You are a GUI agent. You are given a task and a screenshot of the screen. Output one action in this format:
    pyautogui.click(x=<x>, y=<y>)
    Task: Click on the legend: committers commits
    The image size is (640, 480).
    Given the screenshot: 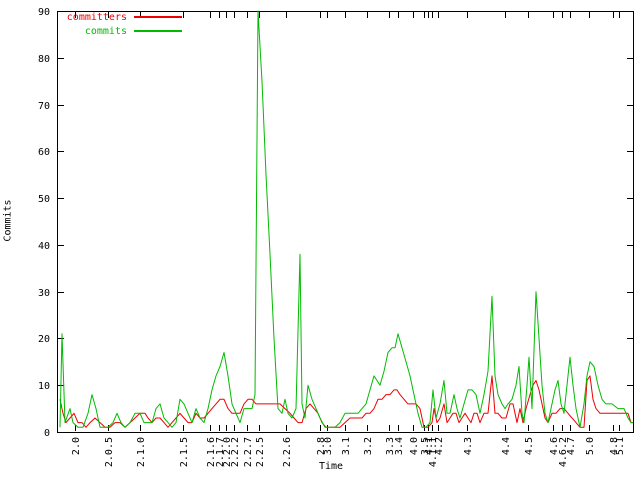 What is the action you would take?
    pyautogui.click(x=120, y=24)
    